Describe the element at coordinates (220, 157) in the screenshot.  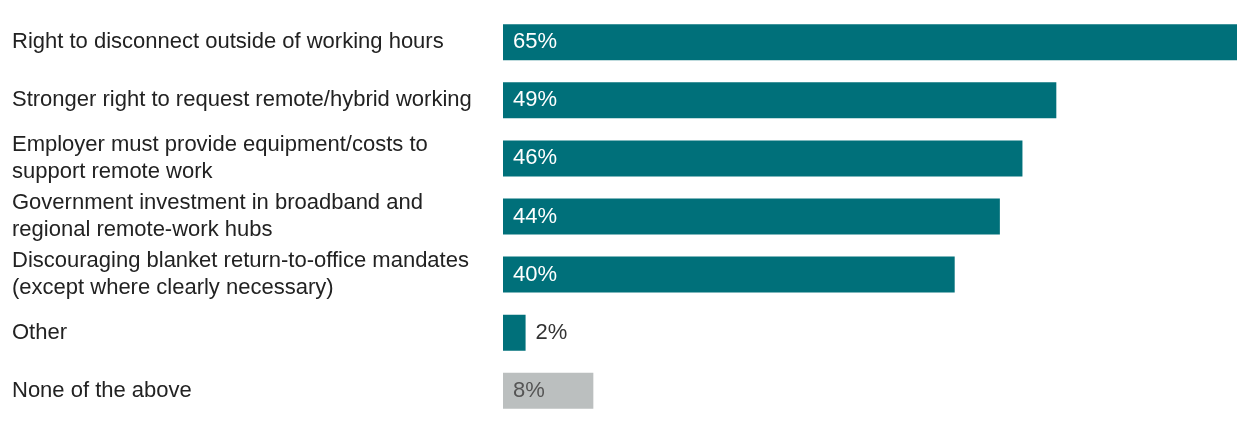
I see `y-tick-label: Employer must provide equipment/costs to support remote work` at that location.